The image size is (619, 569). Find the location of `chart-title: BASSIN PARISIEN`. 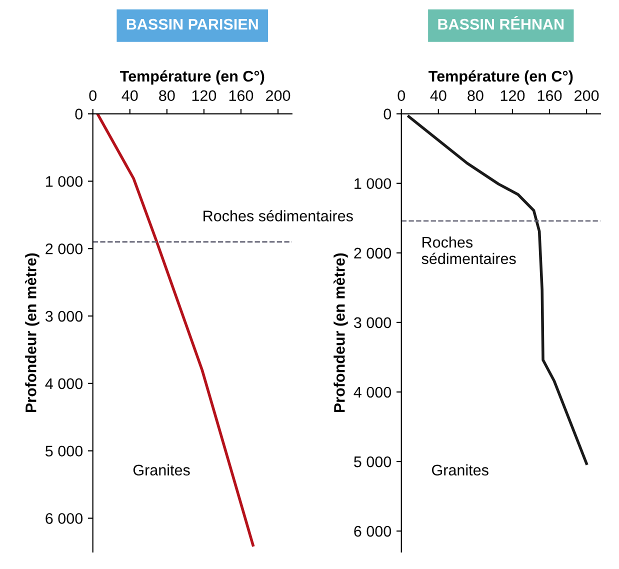

chart-title: BASSIN PARISIEN is located at coordinates (192, 24).